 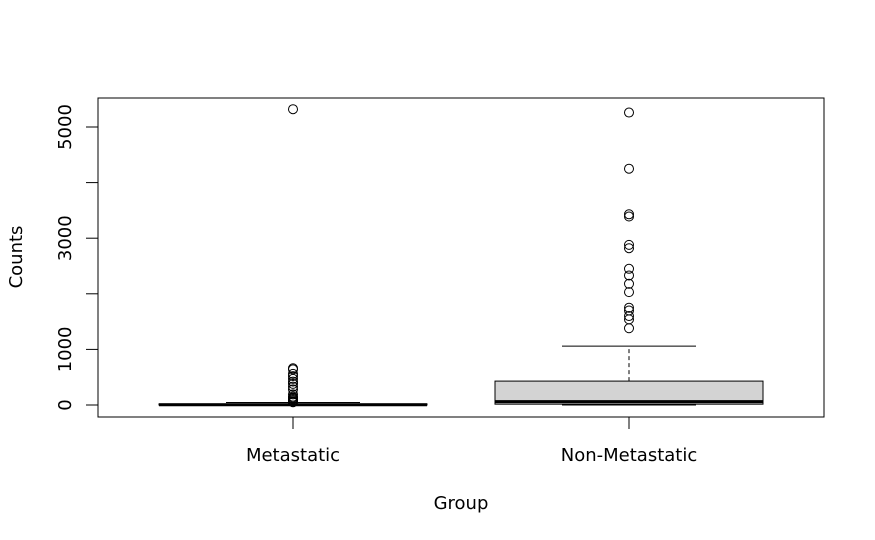 What do you see at coordinates (65, 127) in the screenshot?
I see `y-tick-label: 5000` at bounding box center [65, 127].